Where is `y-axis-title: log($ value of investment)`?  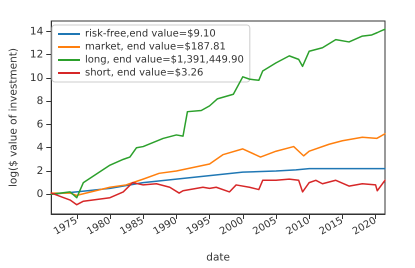
y-axis-title: log($ value of investment) is located at coordinates (14, 117).